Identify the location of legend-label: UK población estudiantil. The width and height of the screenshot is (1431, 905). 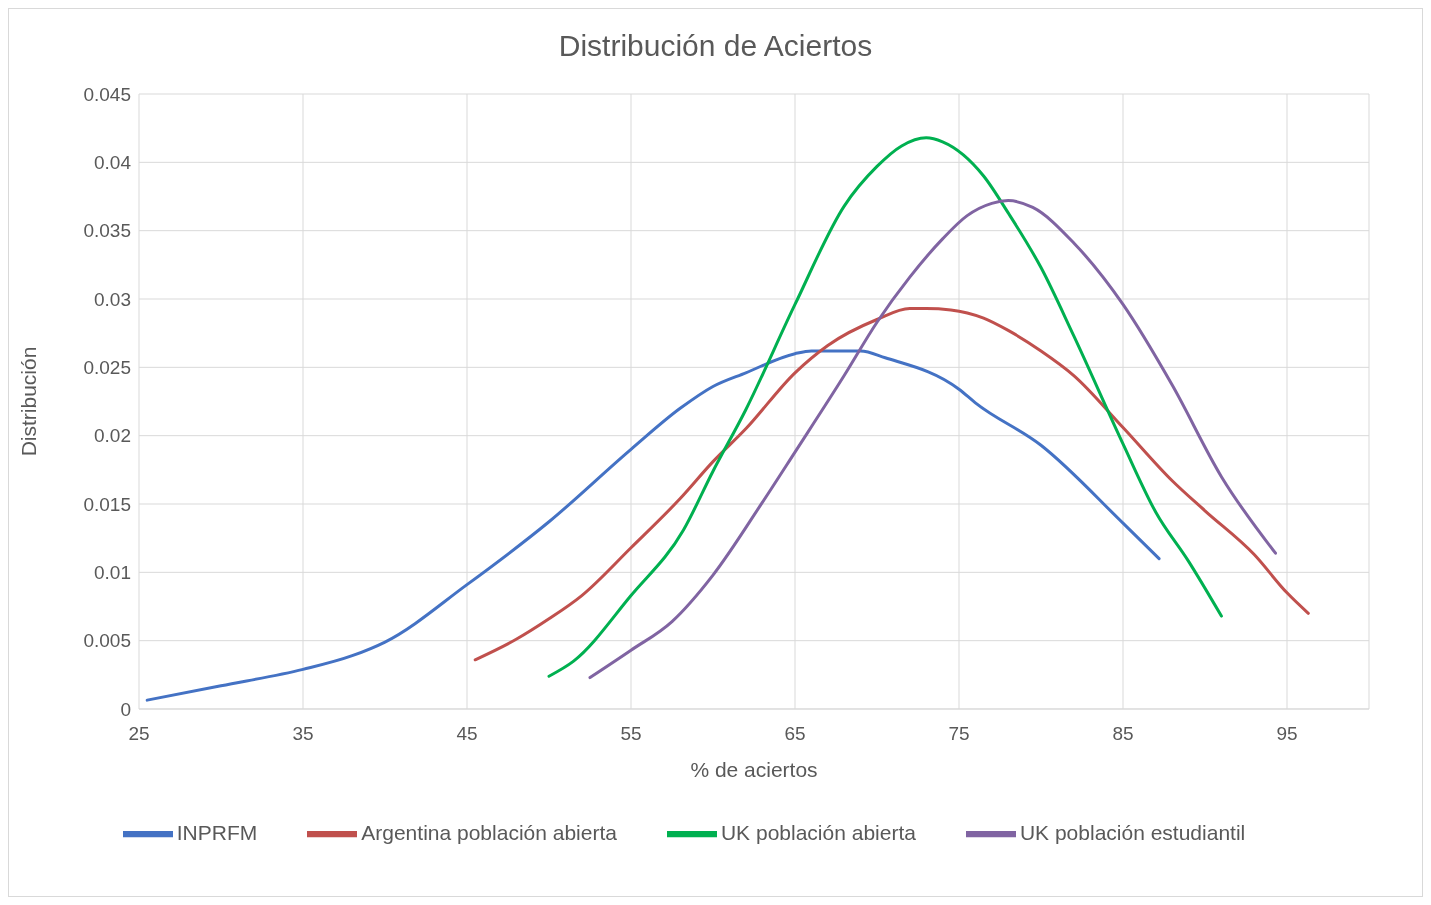
(1132, 832).